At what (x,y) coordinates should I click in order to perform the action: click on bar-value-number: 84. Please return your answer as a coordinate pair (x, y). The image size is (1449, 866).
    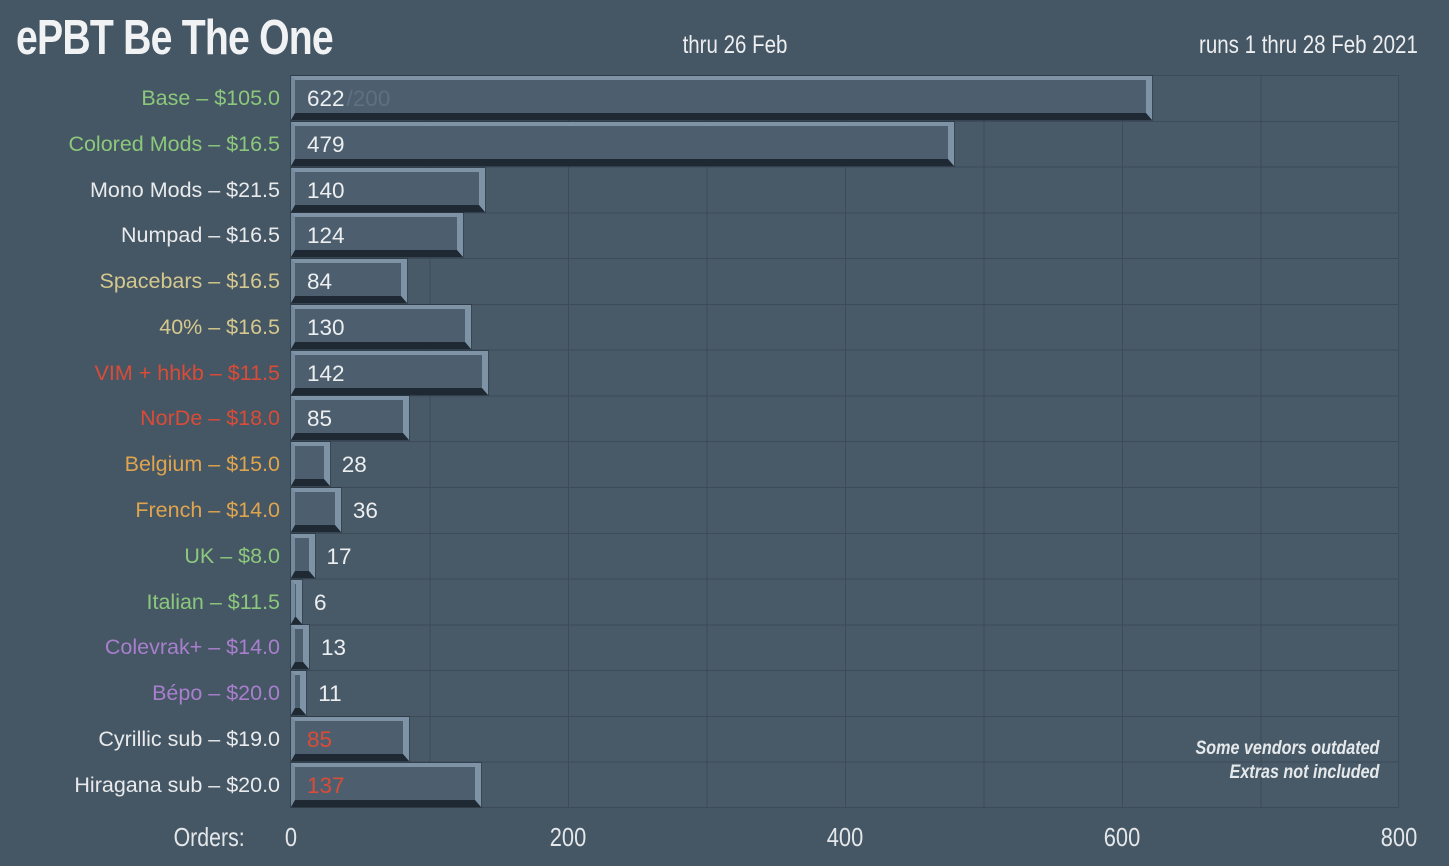
    Looking at the image, I should click on (320, 282).